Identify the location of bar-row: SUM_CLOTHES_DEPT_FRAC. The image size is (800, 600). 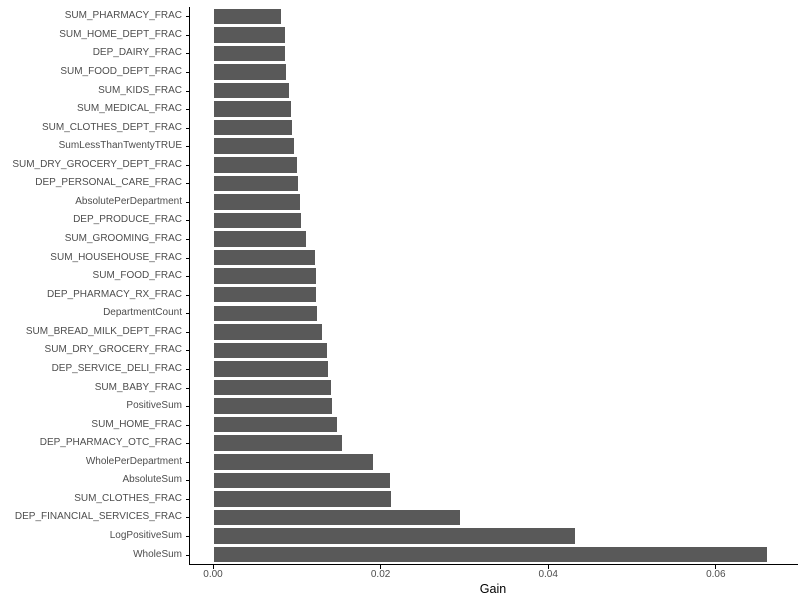
(420, 127).